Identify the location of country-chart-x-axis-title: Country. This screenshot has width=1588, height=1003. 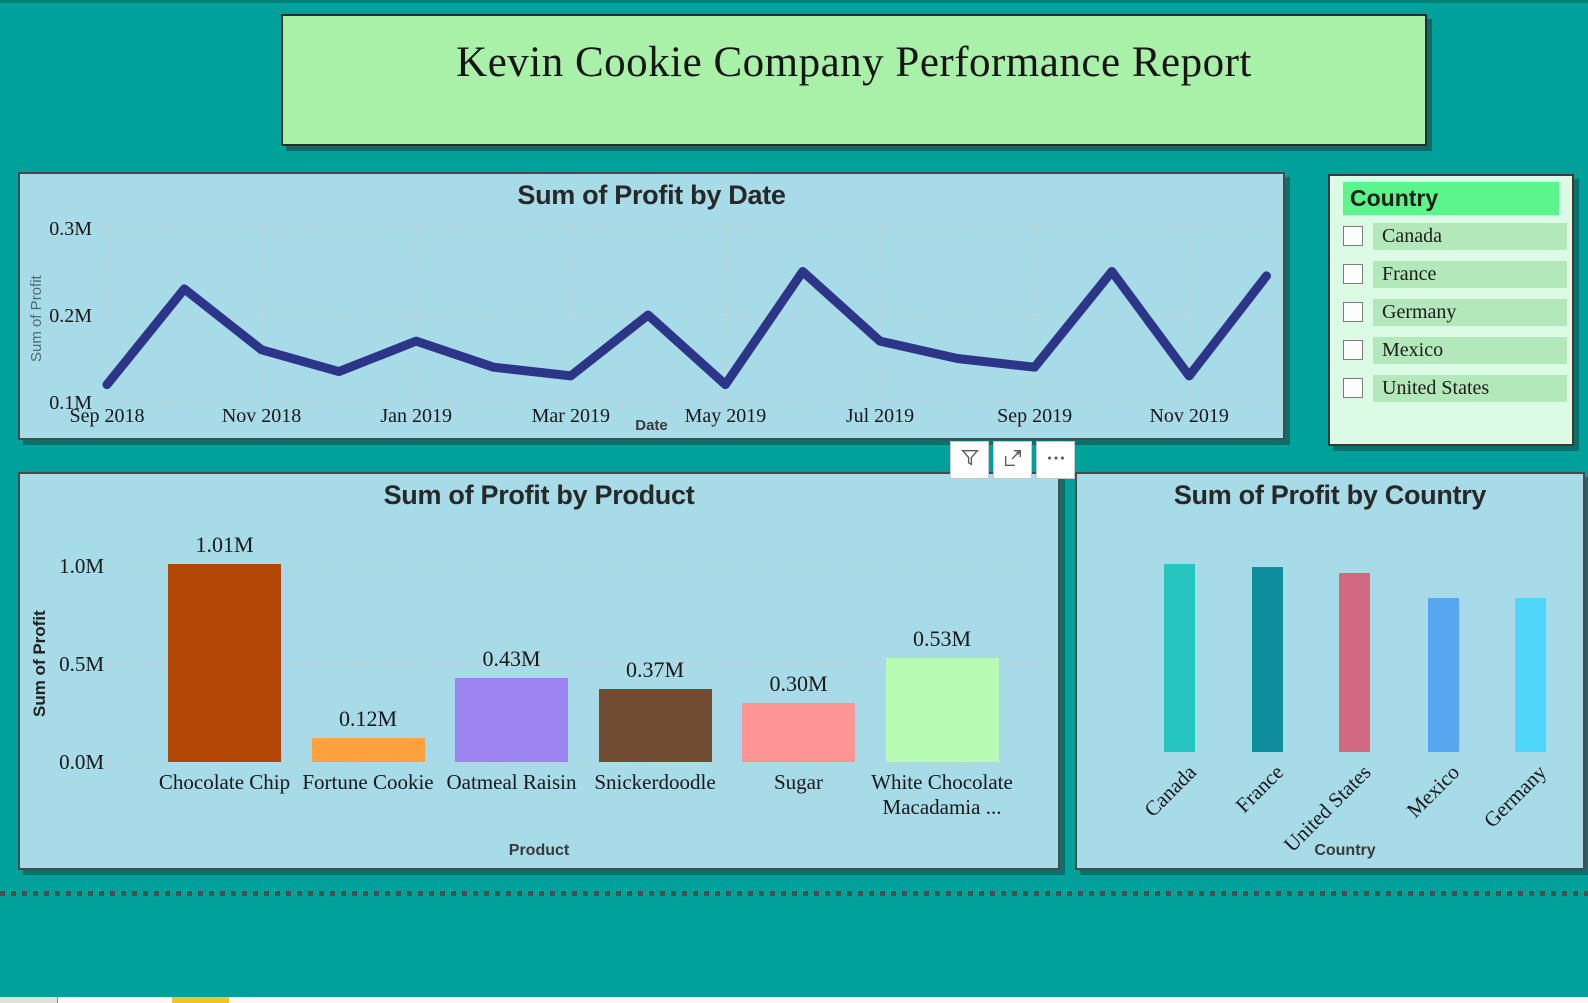
(1345, 850).